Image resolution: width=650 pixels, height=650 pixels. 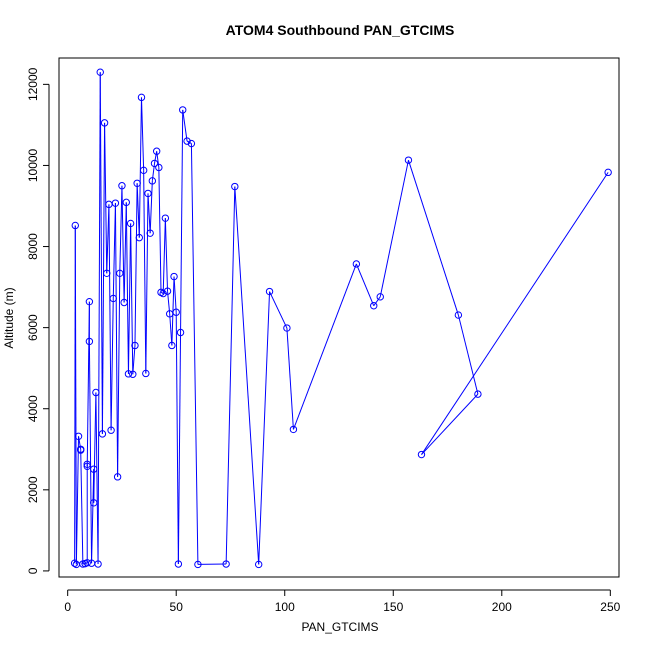 I want to click on x-tick-label: 250, so click(x=610, y=607).